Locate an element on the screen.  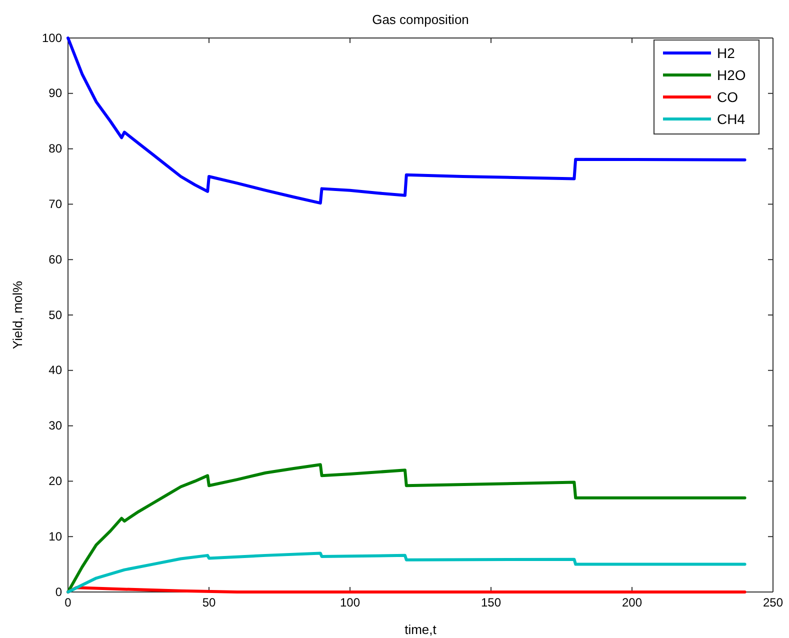
x-tick-label: 150 is located at coordinates (491, 603).